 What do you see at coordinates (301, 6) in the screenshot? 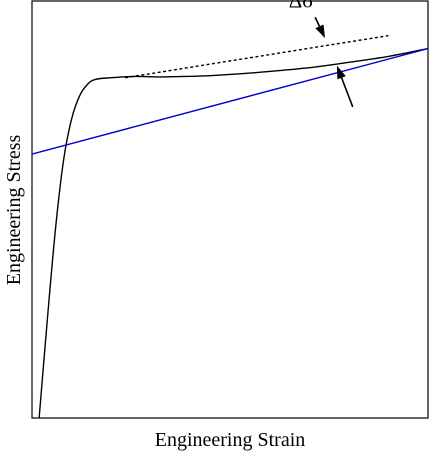
I see `annotation-label-1: Δσ` at bounding box center [301, 6].